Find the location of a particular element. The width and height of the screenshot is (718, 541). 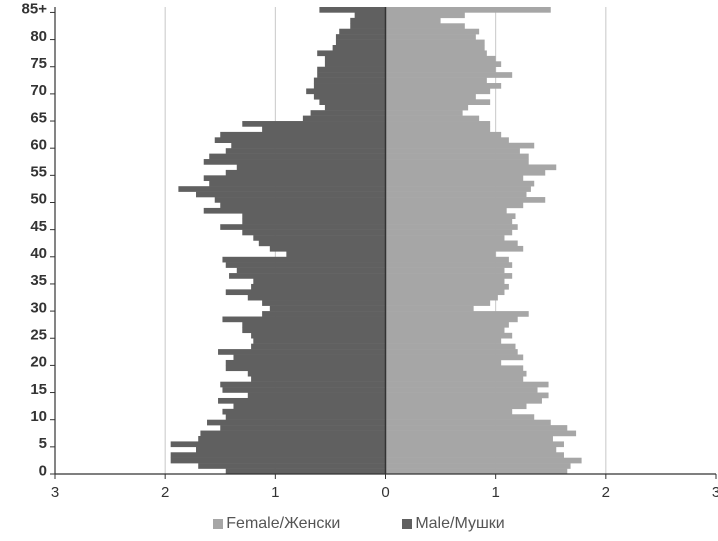

y-tick-label: 75 is located at coordinates (38, 63).